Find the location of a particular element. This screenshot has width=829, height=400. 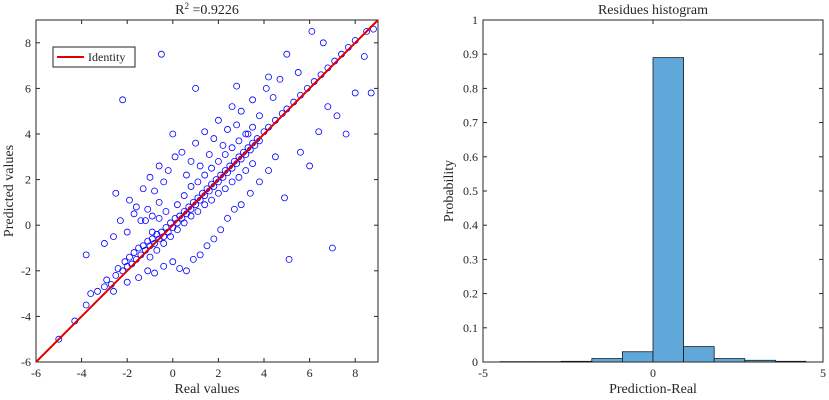

x-tick-label: -6 is located at coordinates (36, 373).